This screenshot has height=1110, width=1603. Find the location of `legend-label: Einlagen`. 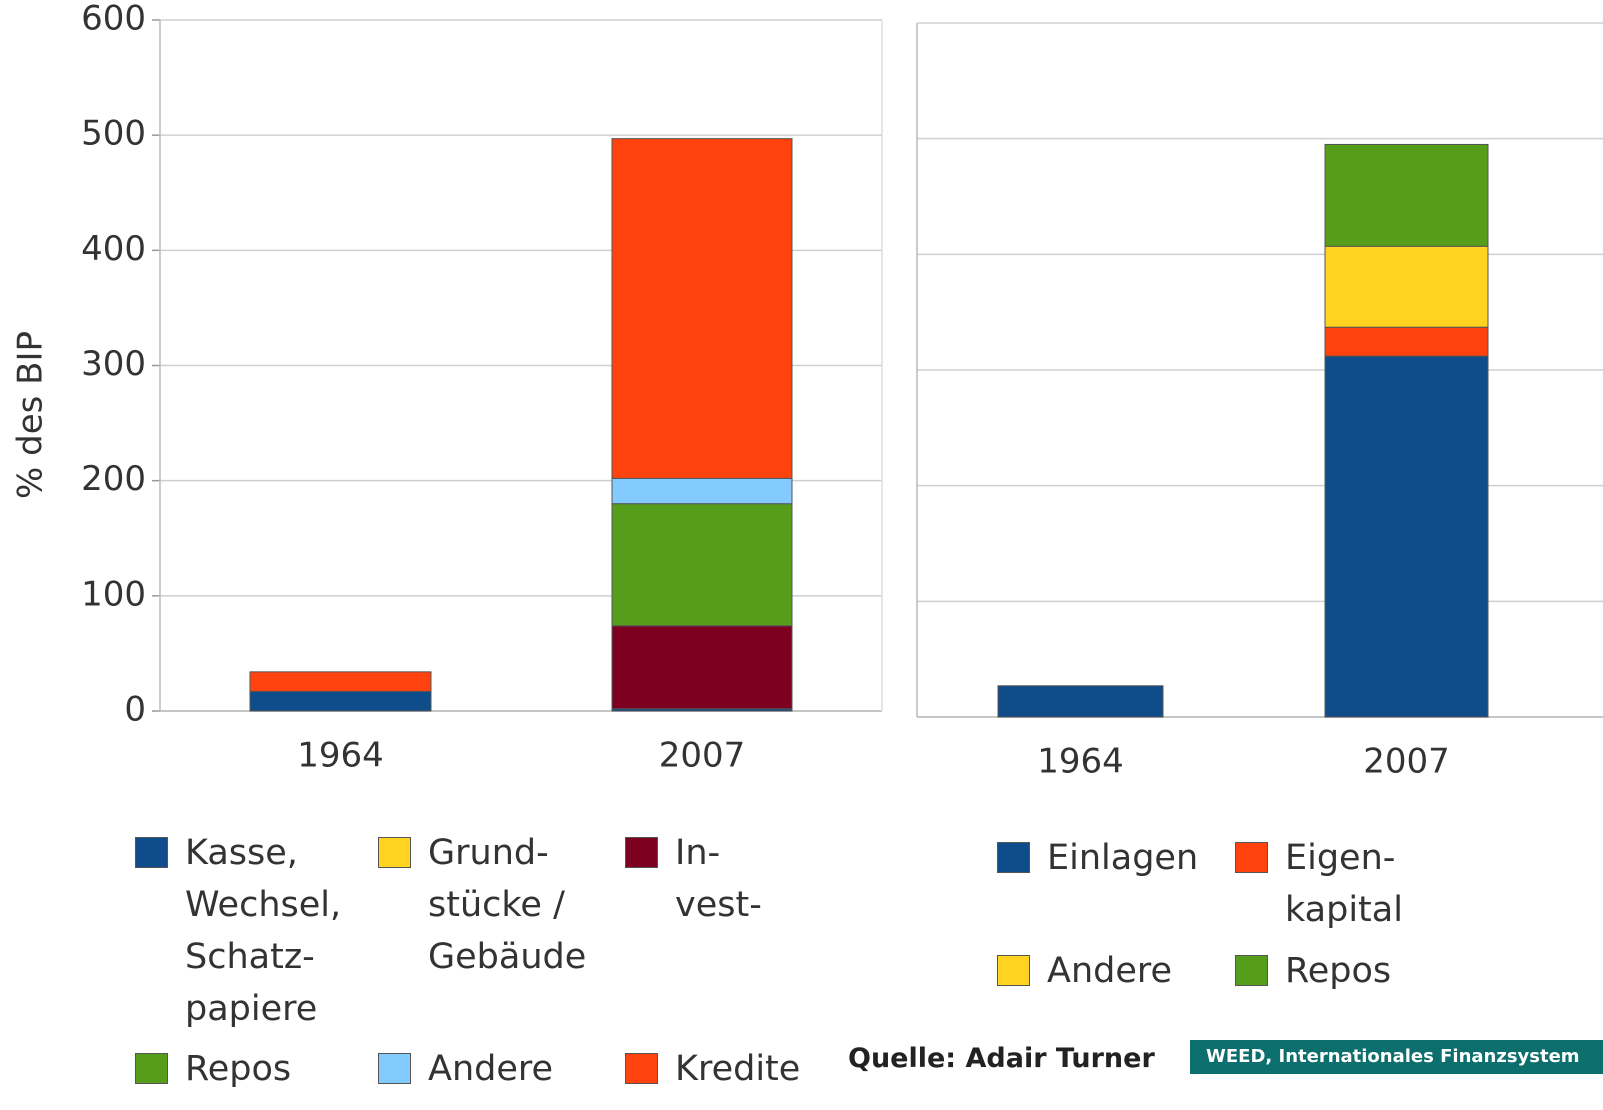

legend-label: Einlagen is located at coordinates (1123, 858).